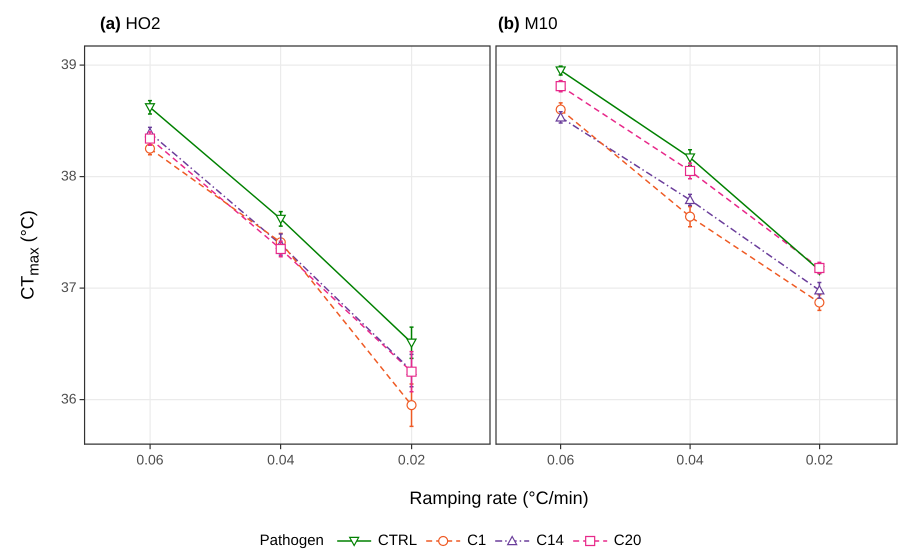  I want to click on y-tick-label: 36, so click(68, 398).